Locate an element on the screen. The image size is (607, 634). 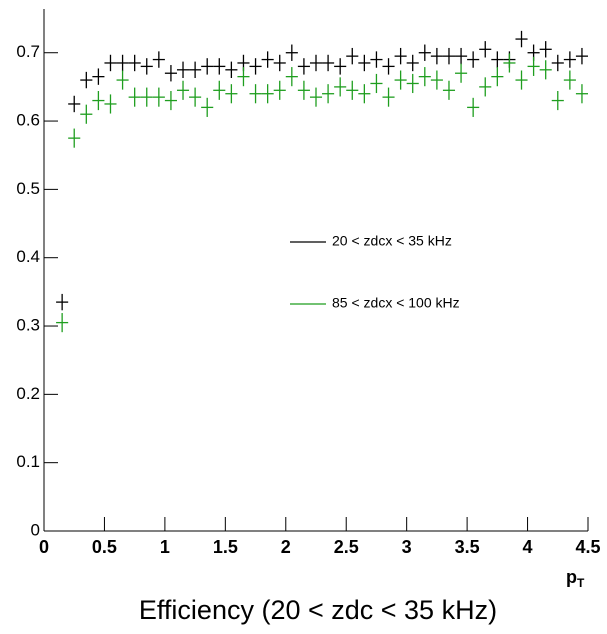
x-tick-label: 1.5 is located at coordinates (225, 547).